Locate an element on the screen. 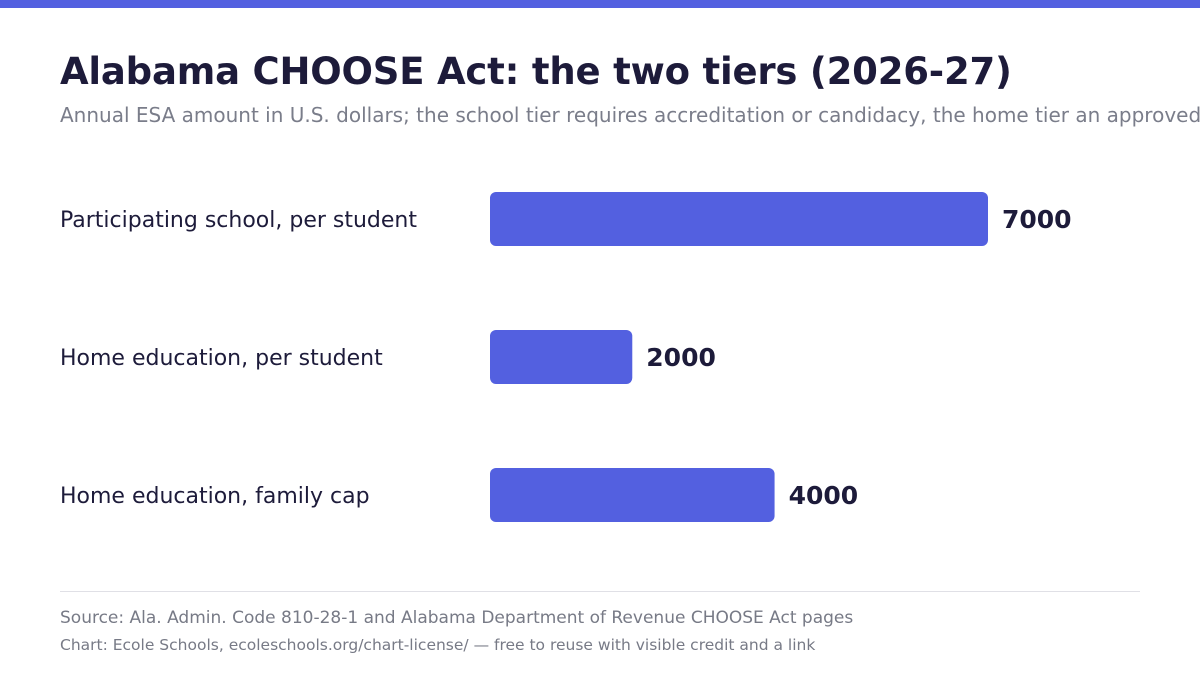  bar-value-label: 7000 is located at coordinates (1037, 219).